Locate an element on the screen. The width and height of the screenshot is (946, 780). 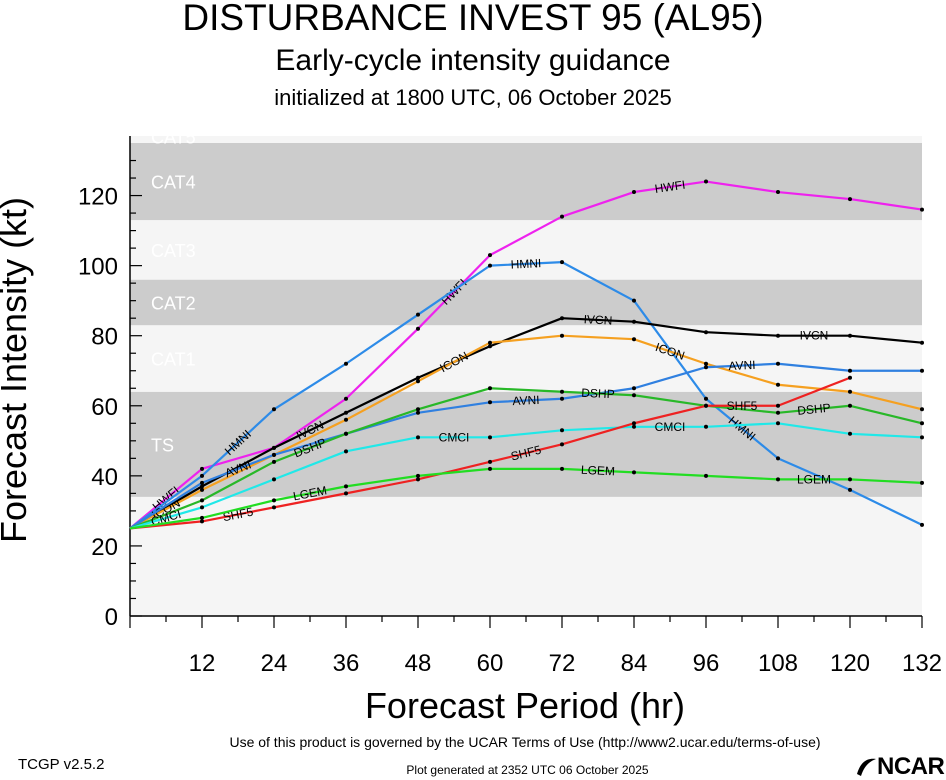
band-below-ts is located at coordinates (526, 556).